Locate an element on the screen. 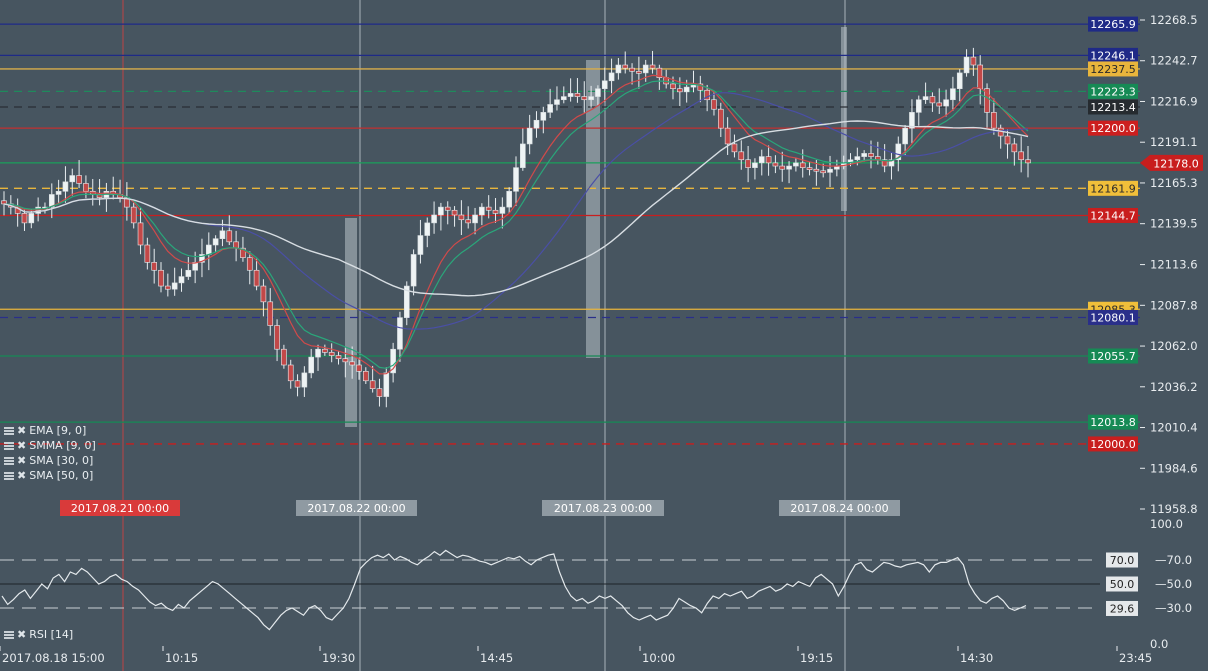 The height and width of the screenshot is (671, 1208). legend-label: SMA [50, 0] is located at coordinates (61, 475).